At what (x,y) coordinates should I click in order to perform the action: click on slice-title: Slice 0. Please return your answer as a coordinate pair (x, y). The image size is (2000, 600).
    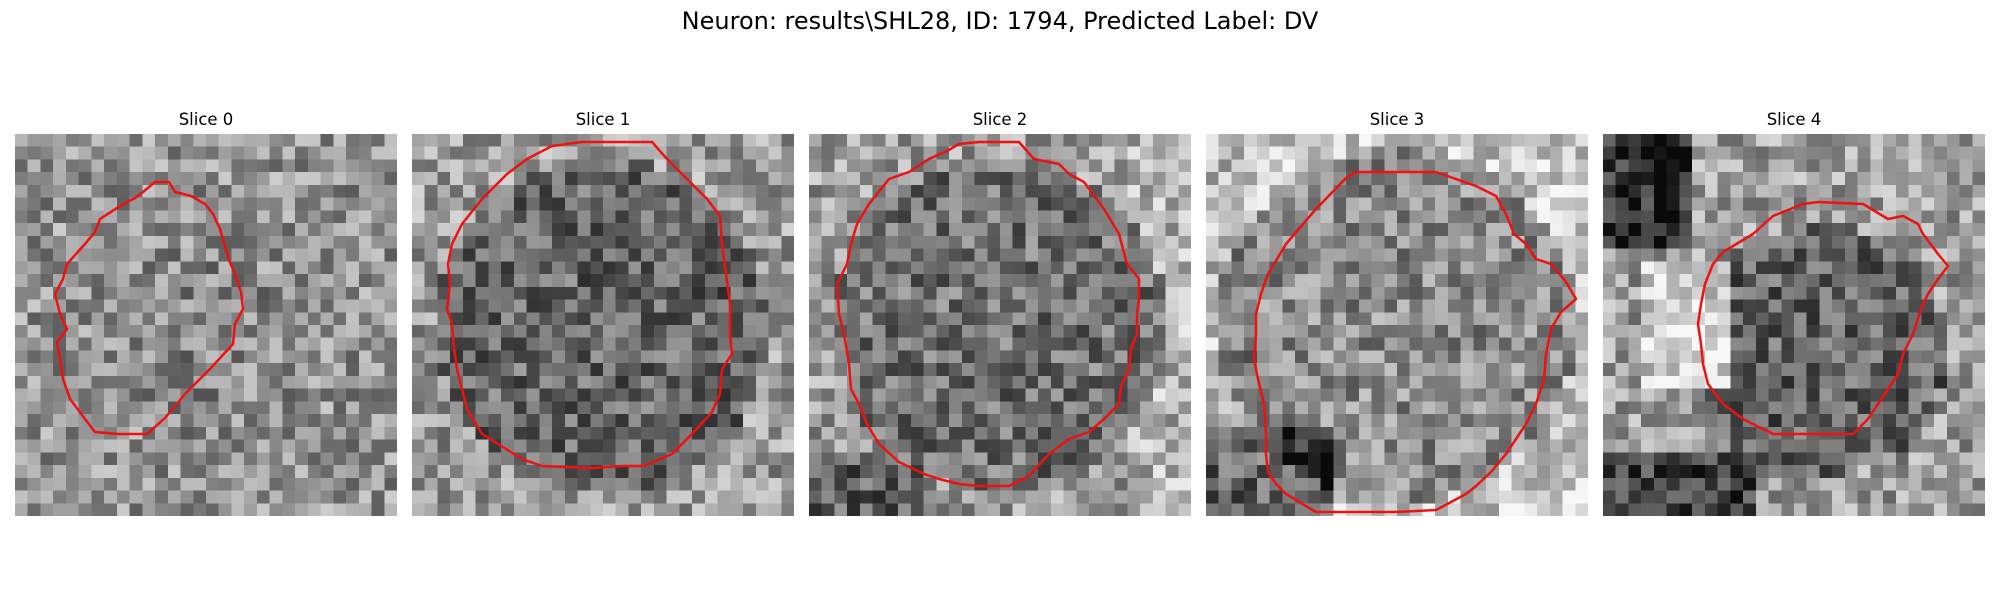
    Looking at the image, I should click on (206, 119).